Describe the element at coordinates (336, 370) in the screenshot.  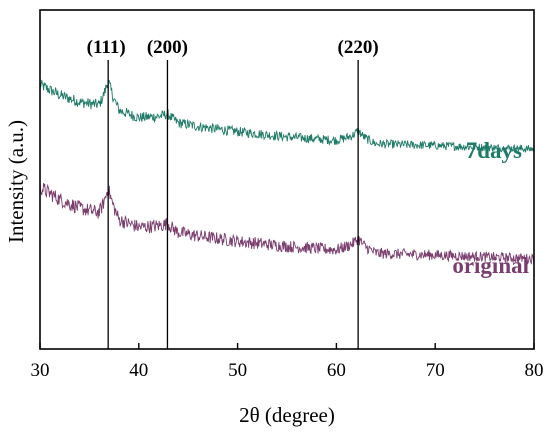
I see `x-tick-label: 60` at that location.